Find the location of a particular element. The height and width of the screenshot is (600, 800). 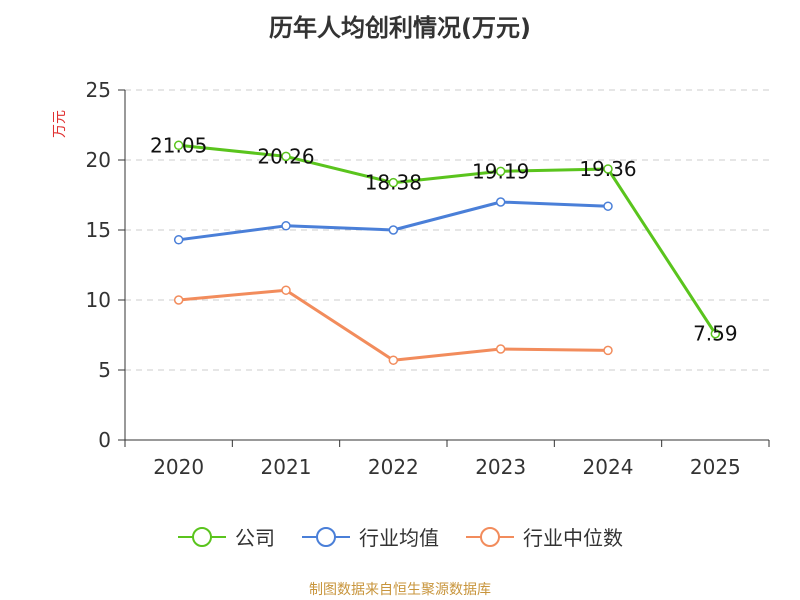

data-label-0-2024: 19.36 is located at coordinates (607, 169).